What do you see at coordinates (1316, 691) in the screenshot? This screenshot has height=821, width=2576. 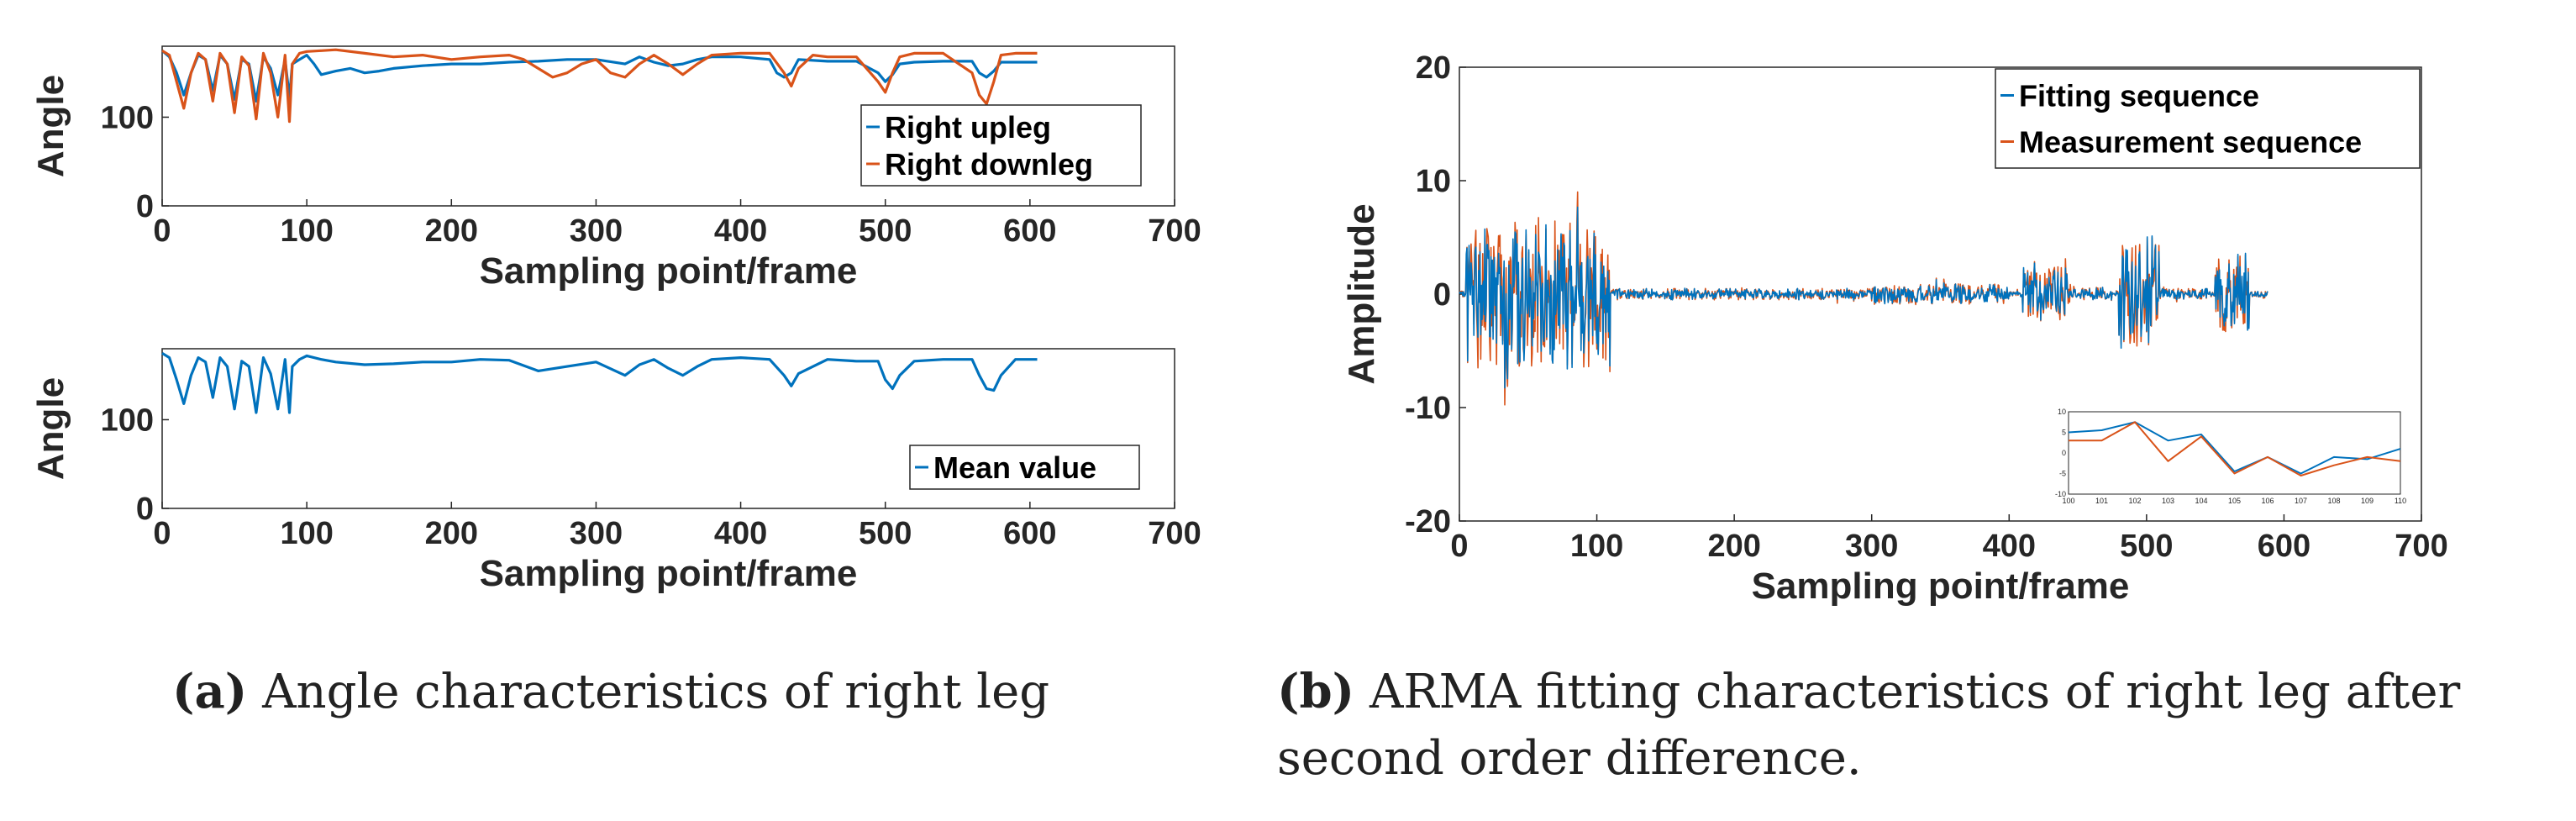 I see `caption-b-tag: (b)` at bounding box center [1316, 691].